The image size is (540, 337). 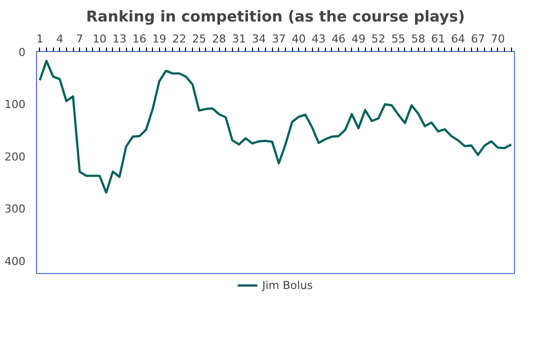 I want to click on x-tick-label: 37, so click(x=279, y=39).